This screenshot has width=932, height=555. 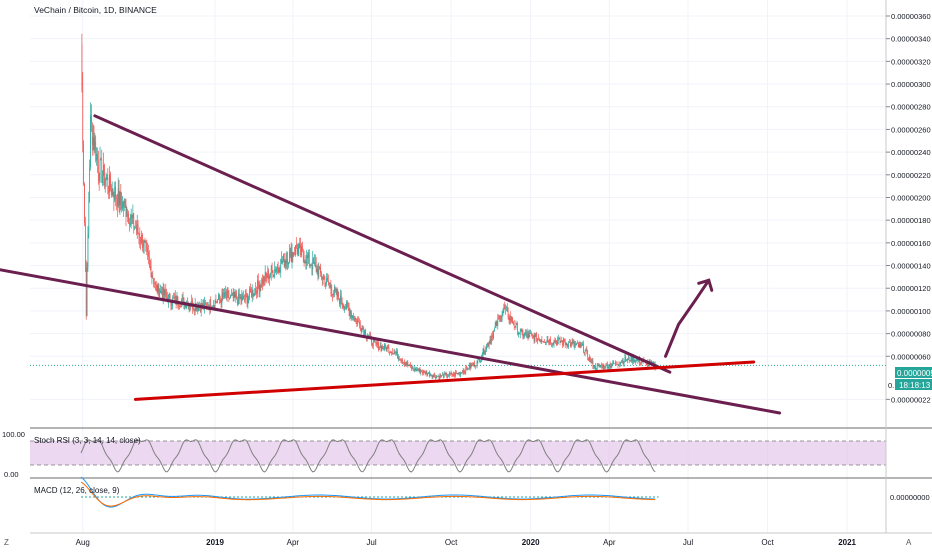 What do you see at coordinates (909, 542) in the screenshot?
I see `auto-scale-button: A` at bounding box center [909, 542].